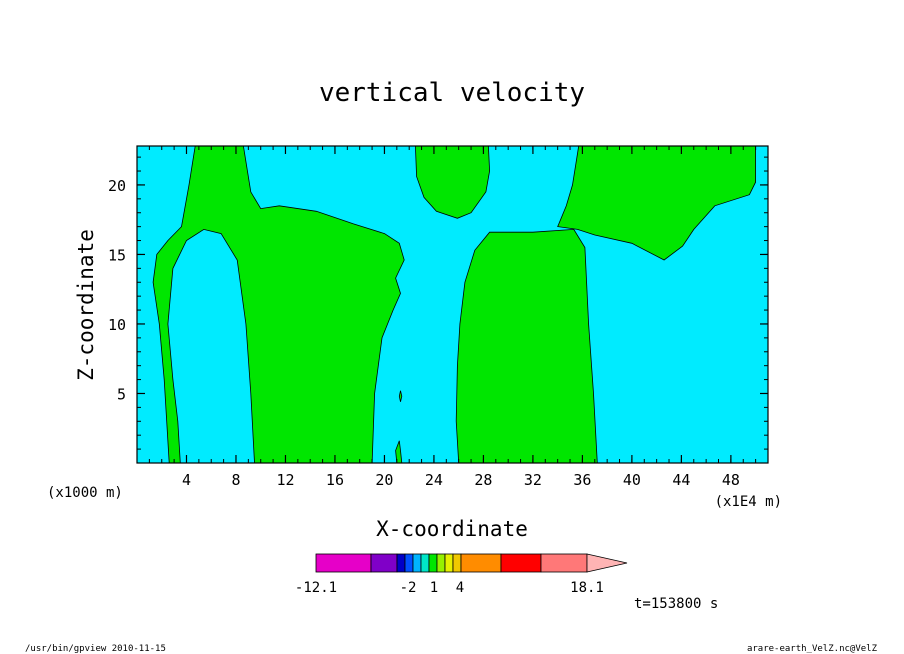 The height and width of the screenshot is (654, 904). What do you see at coordinates (86, 305) in the screenshot?
I see `y-axis-label: Z-coordinate` at bounding box center [86, 305].